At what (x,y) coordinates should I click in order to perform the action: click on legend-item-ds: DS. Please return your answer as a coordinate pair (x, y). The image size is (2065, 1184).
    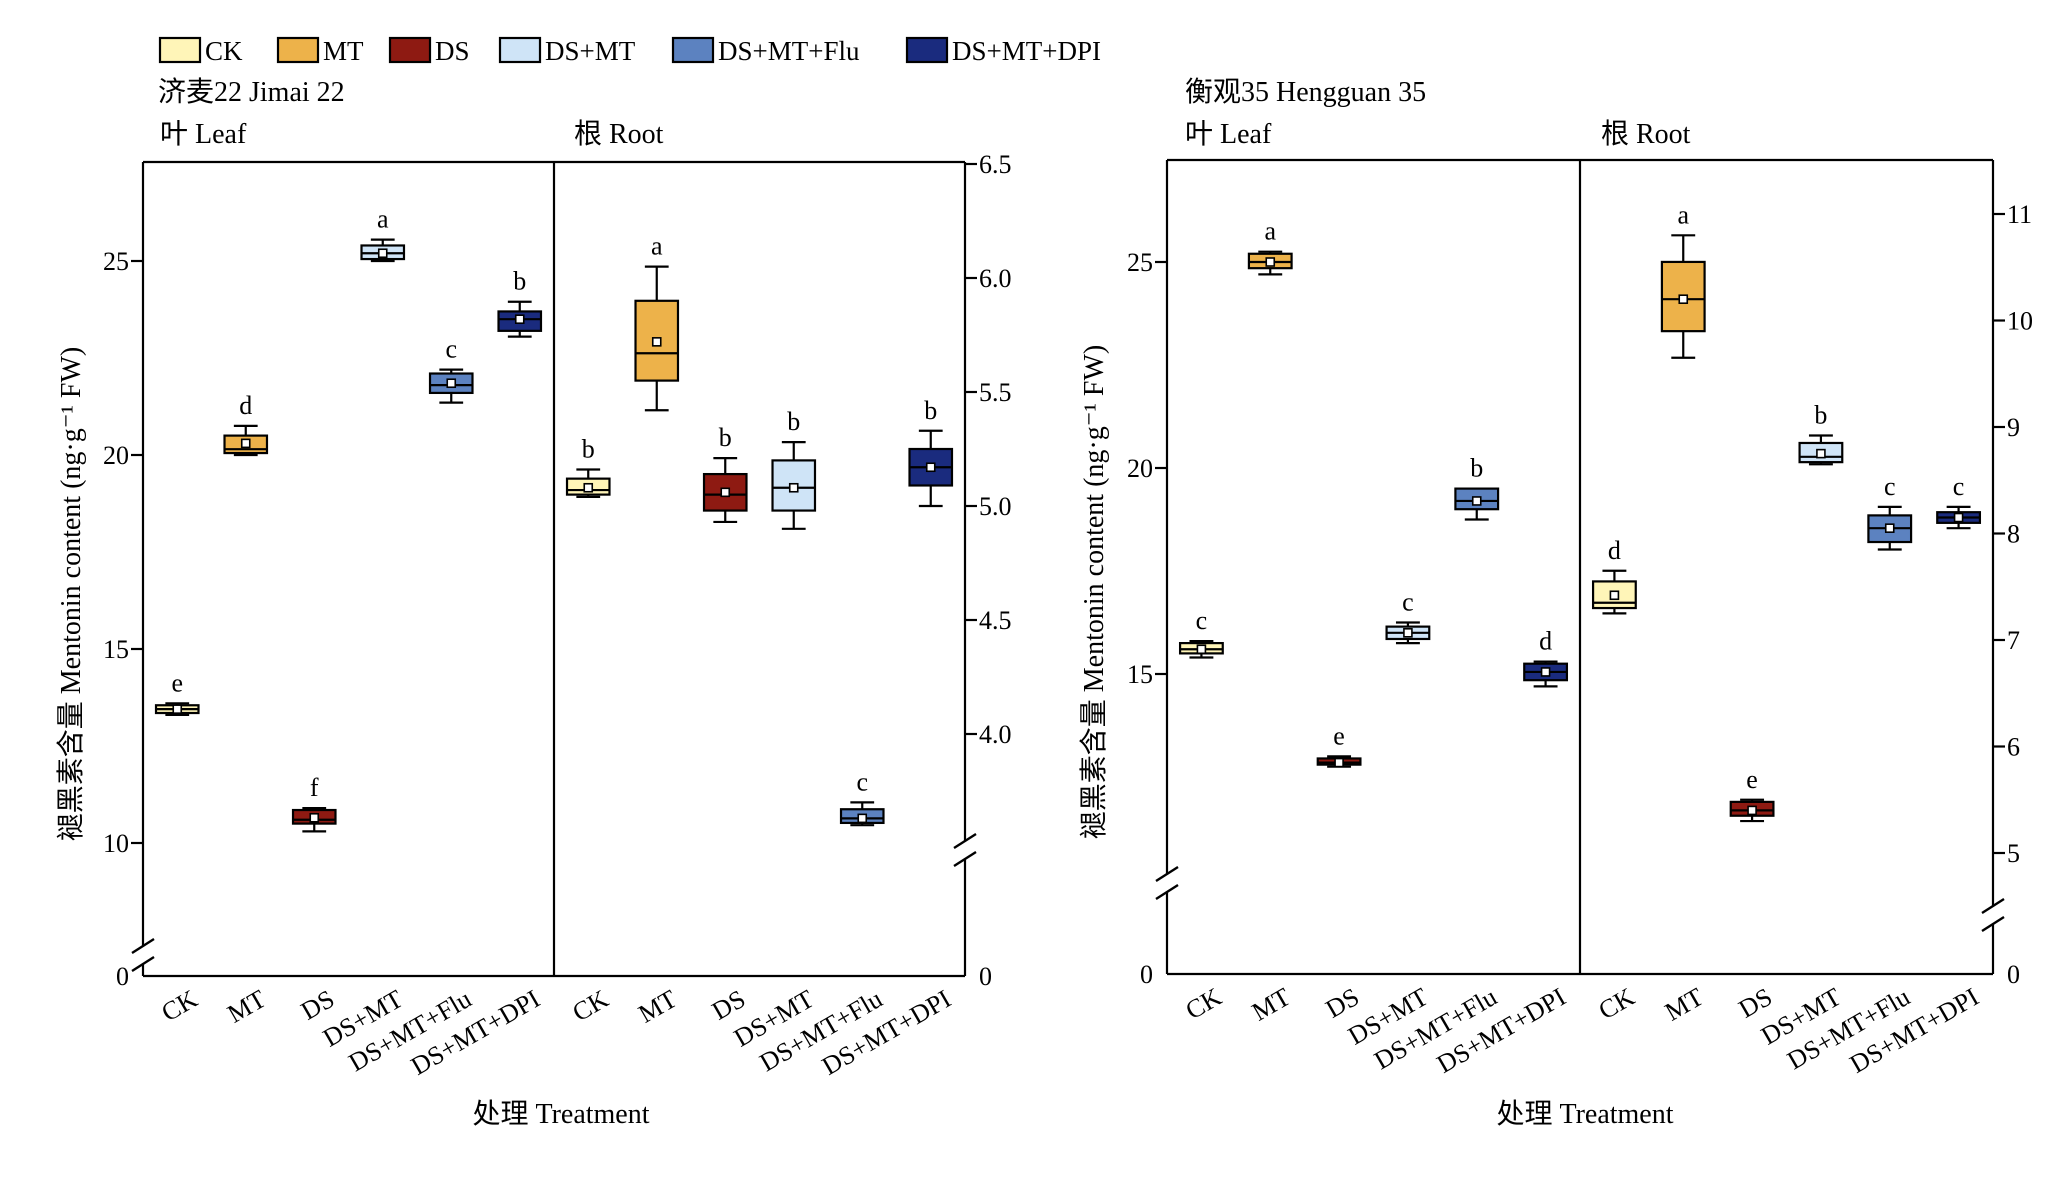
    Looking at the image, I should click on (429, 51).